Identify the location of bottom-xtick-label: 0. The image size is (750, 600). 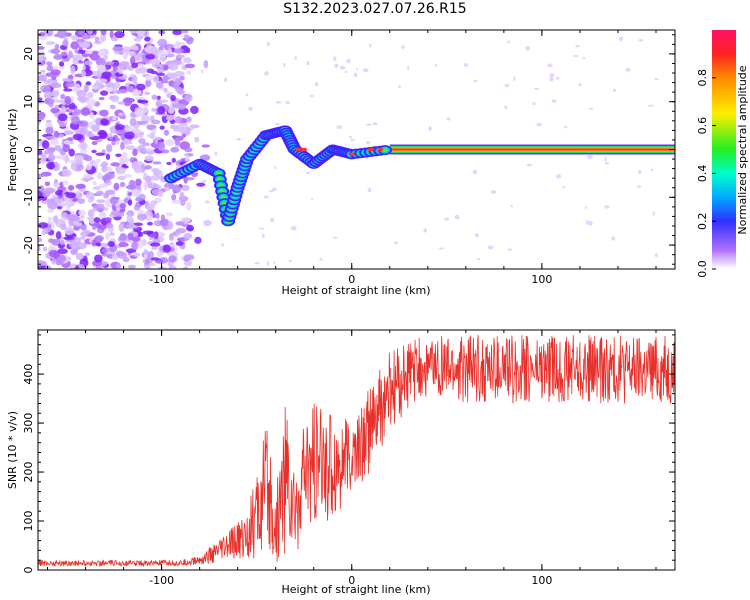
(351, 580).